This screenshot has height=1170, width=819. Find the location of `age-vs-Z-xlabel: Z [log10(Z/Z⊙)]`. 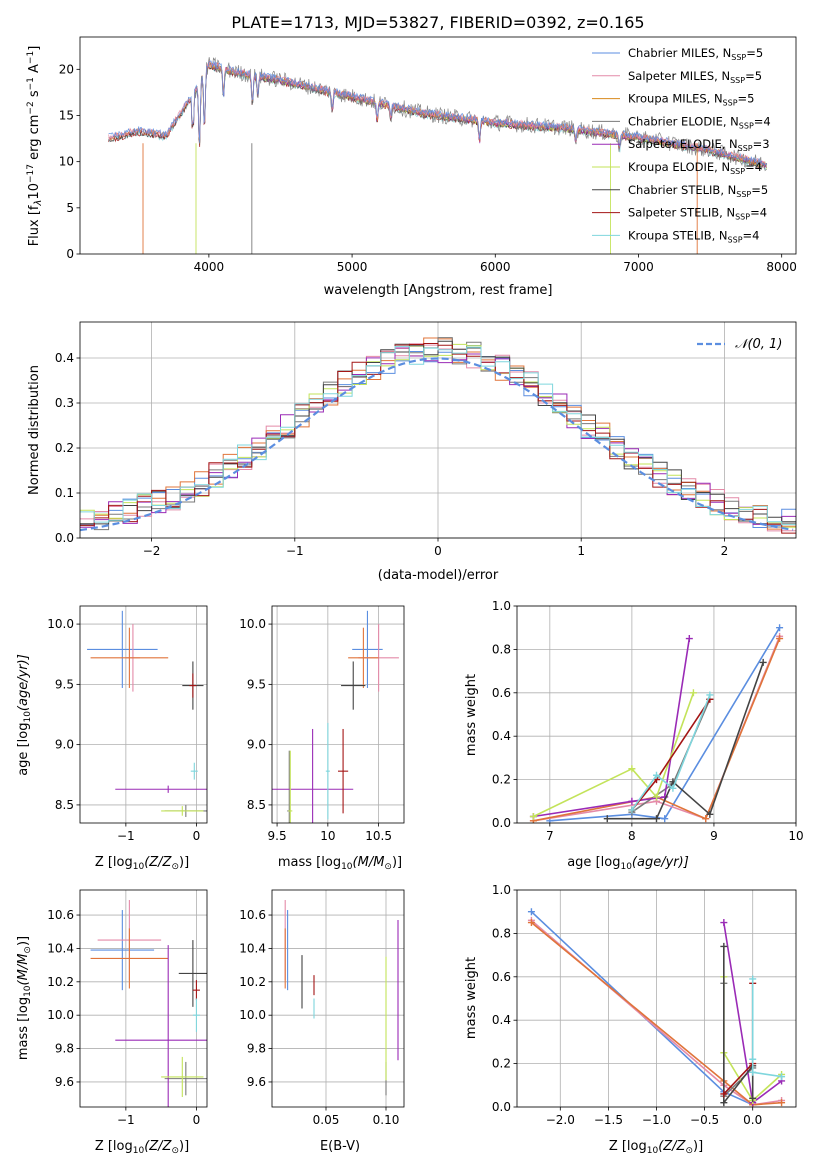

age-vs-Z-xlabel: Z [log10(Z/Z⊙)] is located at coordinates (142, 863).